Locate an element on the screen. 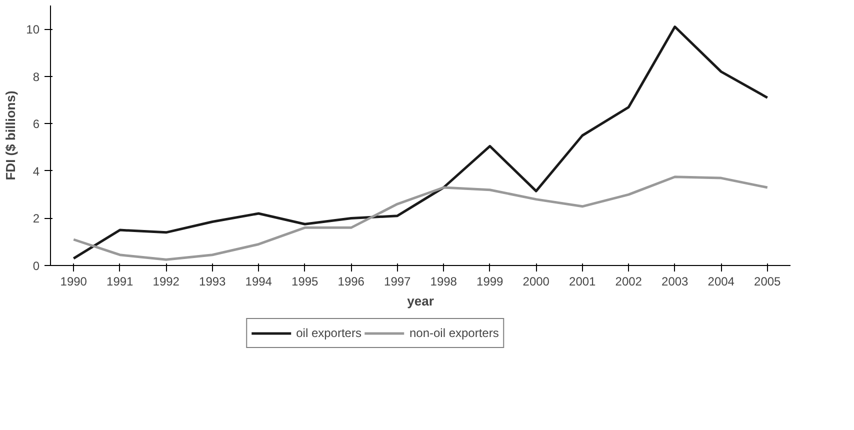 Image resolution: width=854 pixels, height=430 pixels. x-tick-label: 1992 is located at coordinates (166, 281).